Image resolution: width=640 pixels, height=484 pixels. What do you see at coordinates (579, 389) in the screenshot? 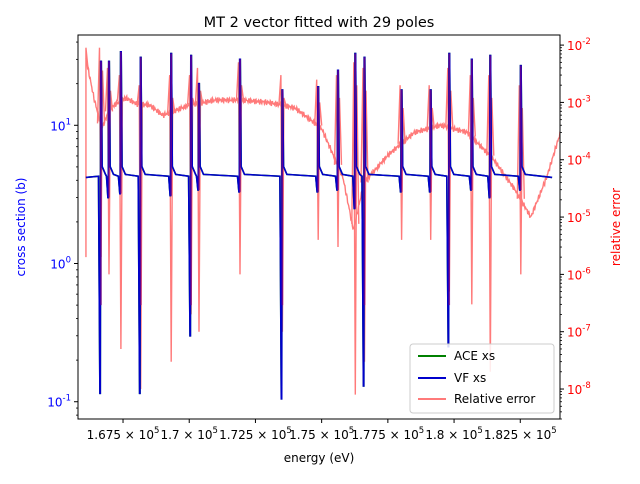
I see `y-right-tick-label: 10⁻⁸` at bounding box center [579, 389].